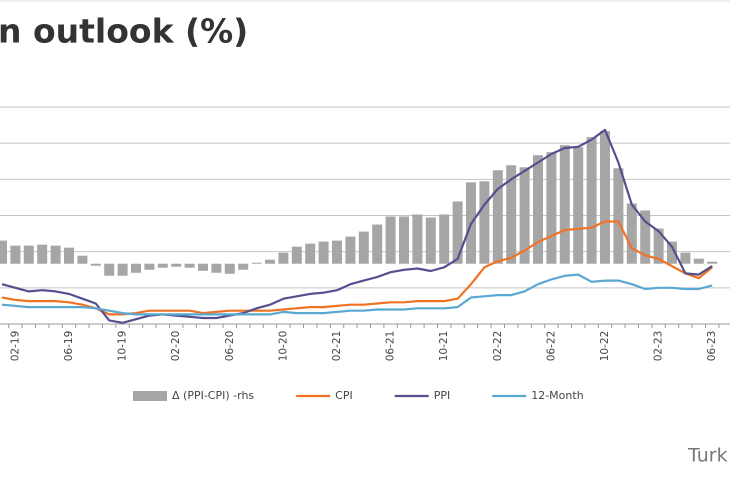 The image size is (730, 499). Describe the element at coordinates (344, 395) in the screenshot. I see `legend-label: CPI` at that location.